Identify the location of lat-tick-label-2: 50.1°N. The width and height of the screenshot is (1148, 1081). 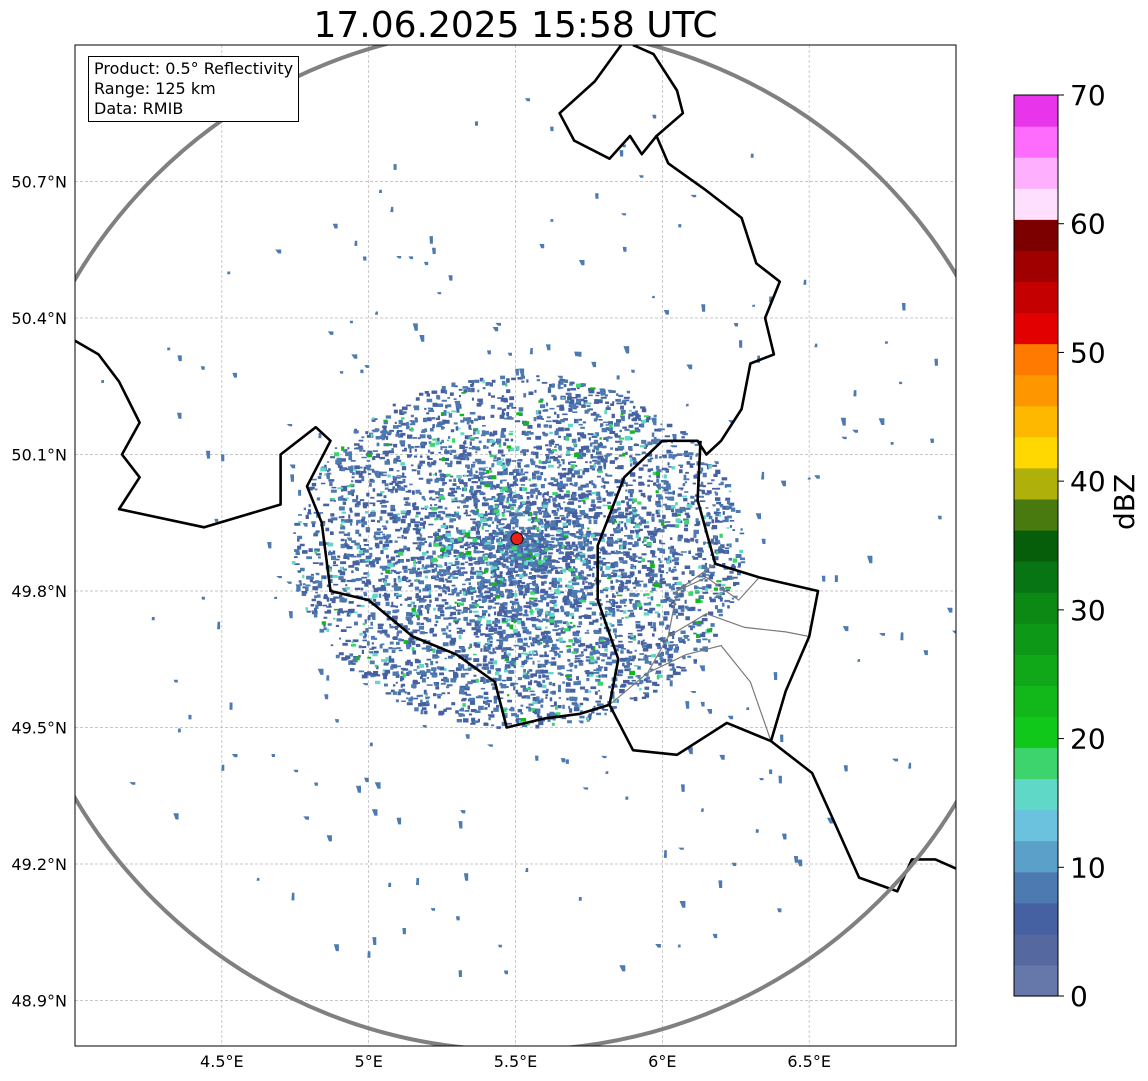
(39, 455).